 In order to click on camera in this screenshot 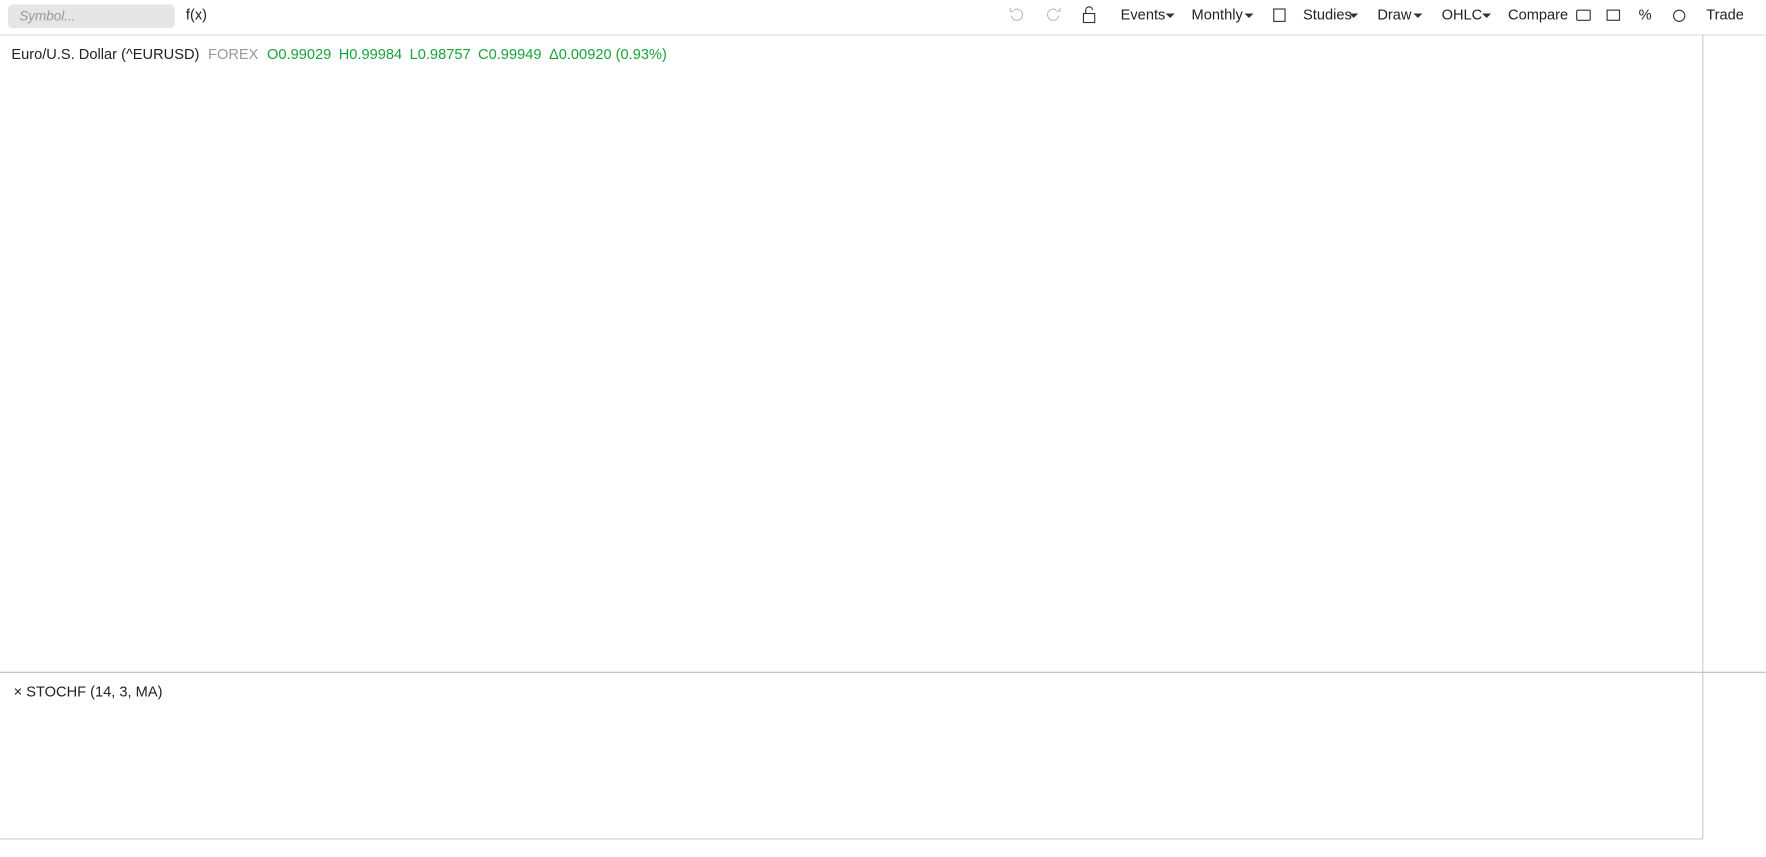, I will do `click(1583, 15)`.